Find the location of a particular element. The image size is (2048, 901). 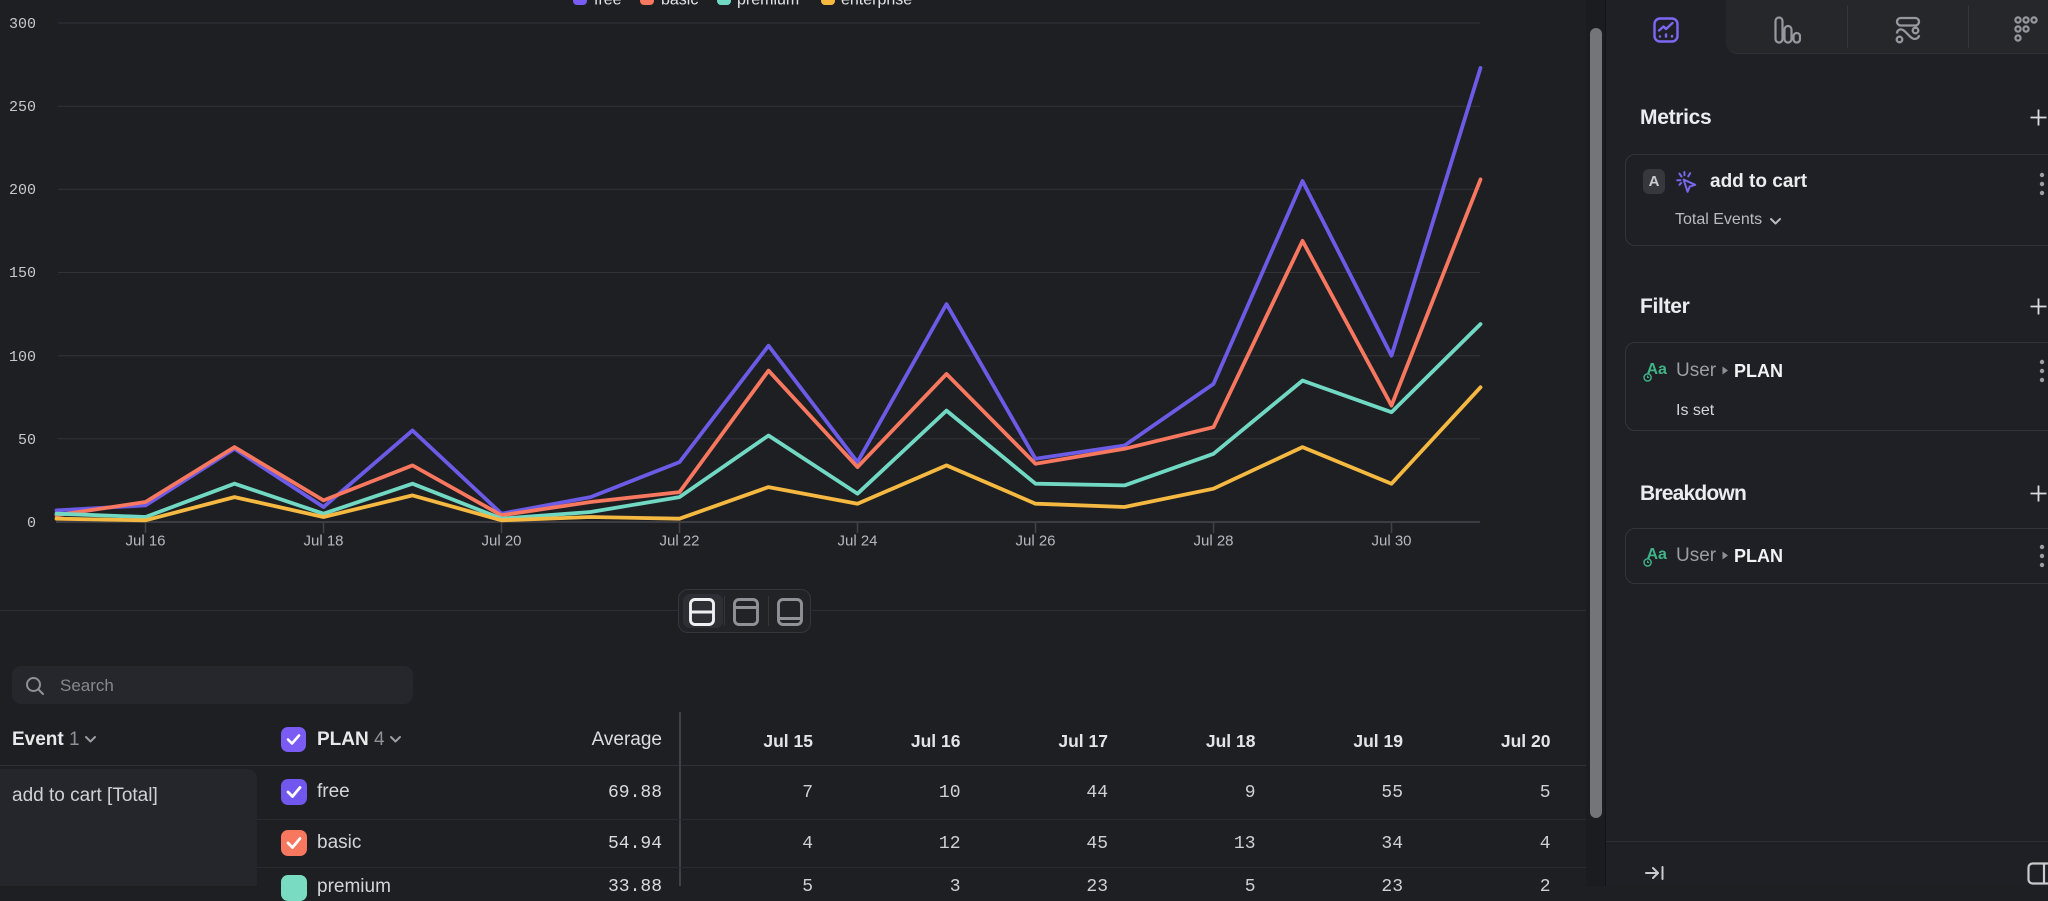

svg-text: 50 is located at coordinates (27, 440).